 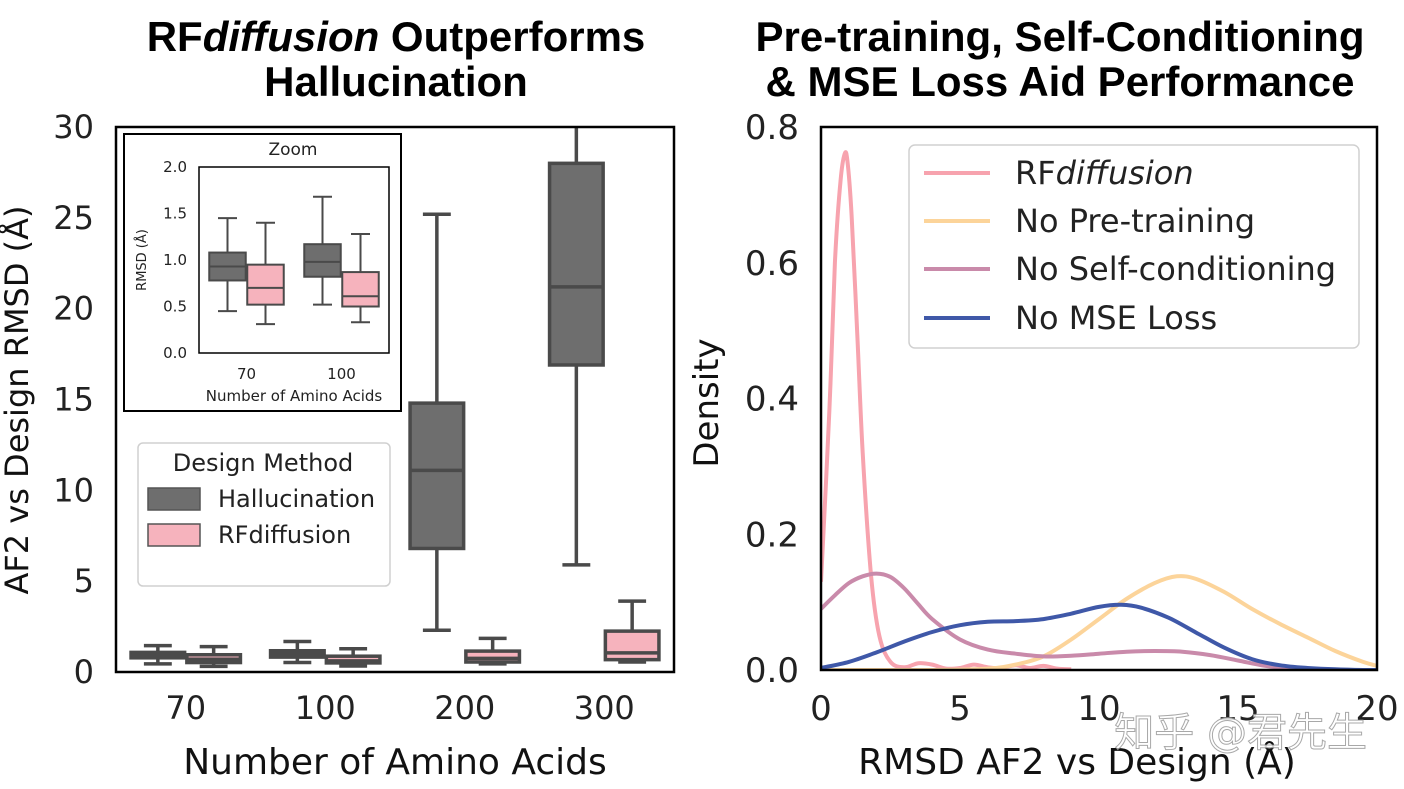 What do you see at coordinates (1135, 221) in the screenshot?
I see `right-legend-label-no-pretraining: No Pre-training` at bounding box center [1135, 221].